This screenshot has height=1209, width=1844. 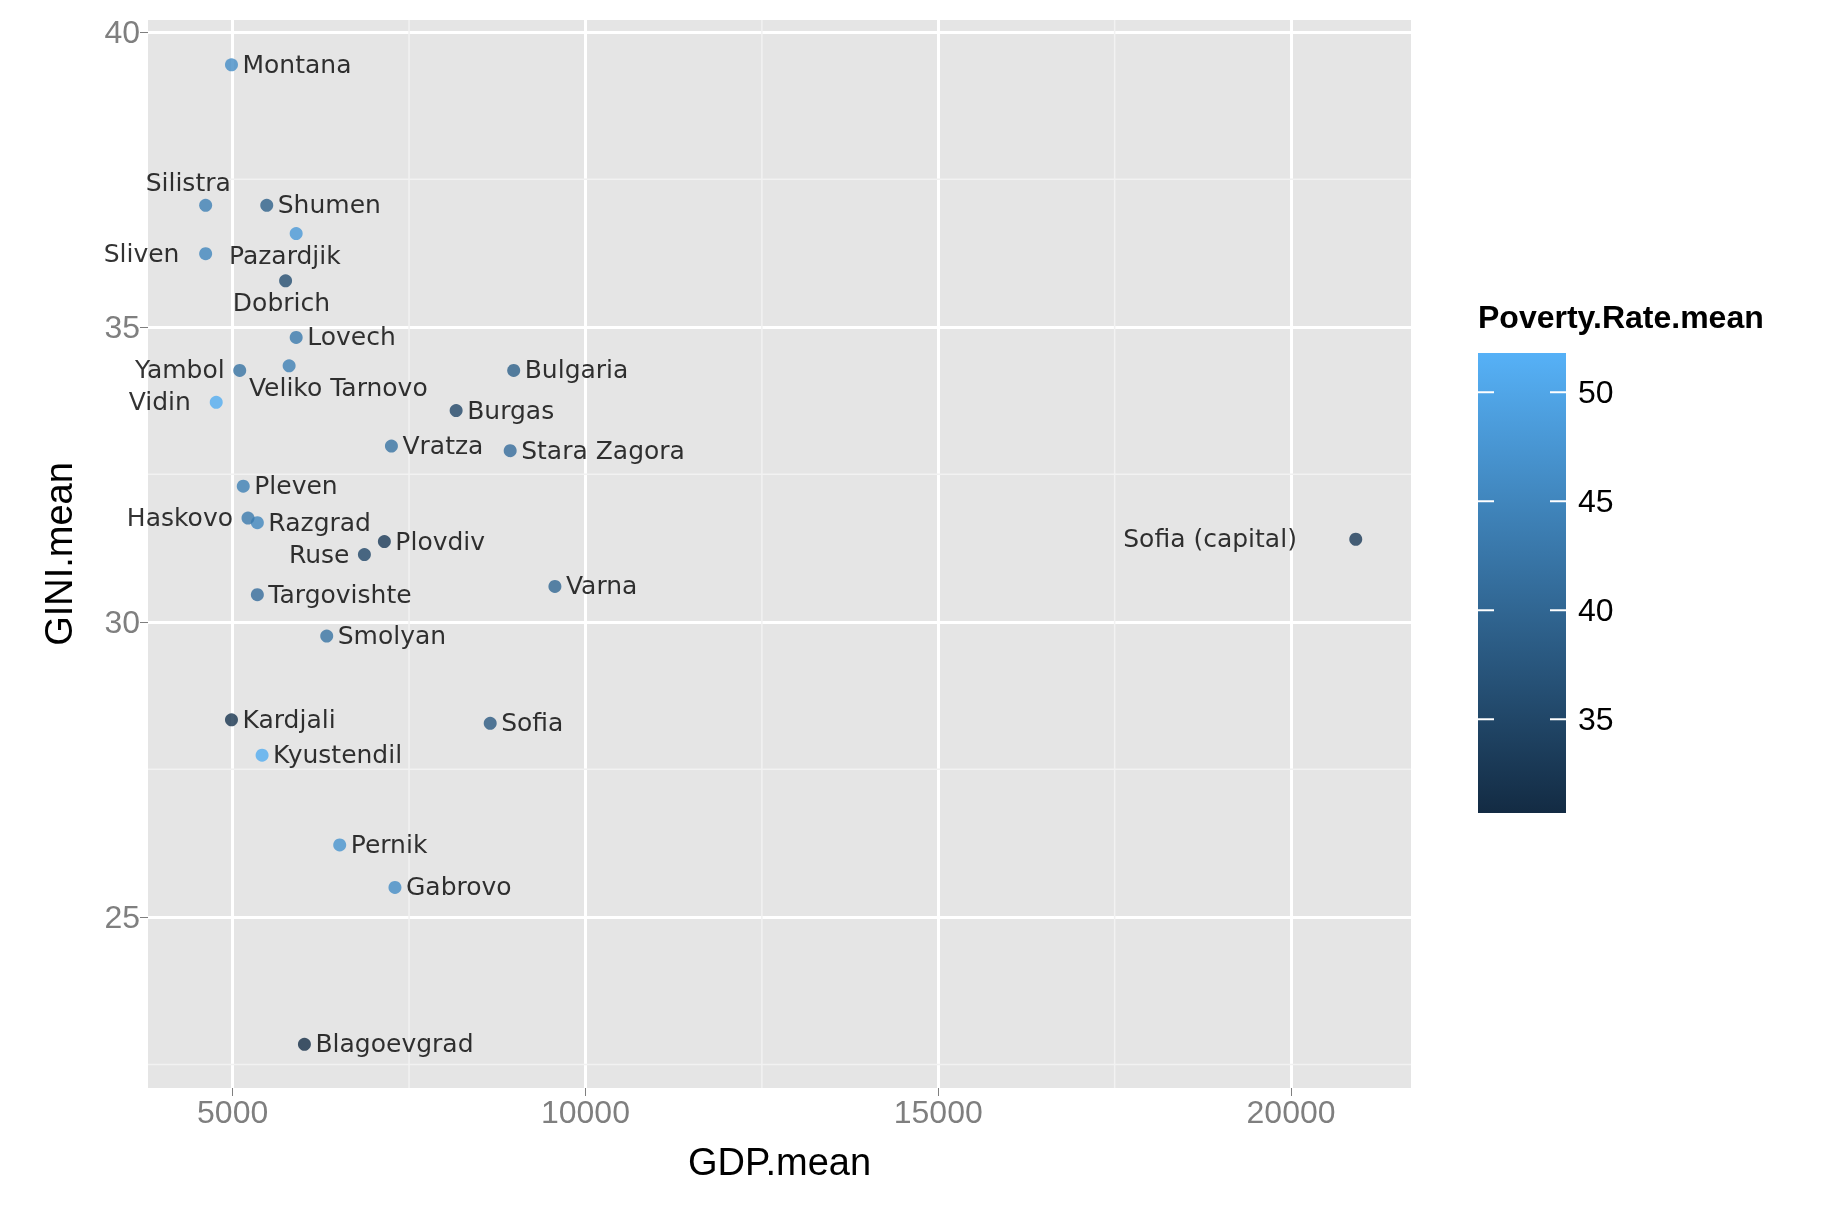 What do you see at coordinates (440, 541) in the screenshot?
I see `annotation: Plovdiv` at bounding box center [440, 541].